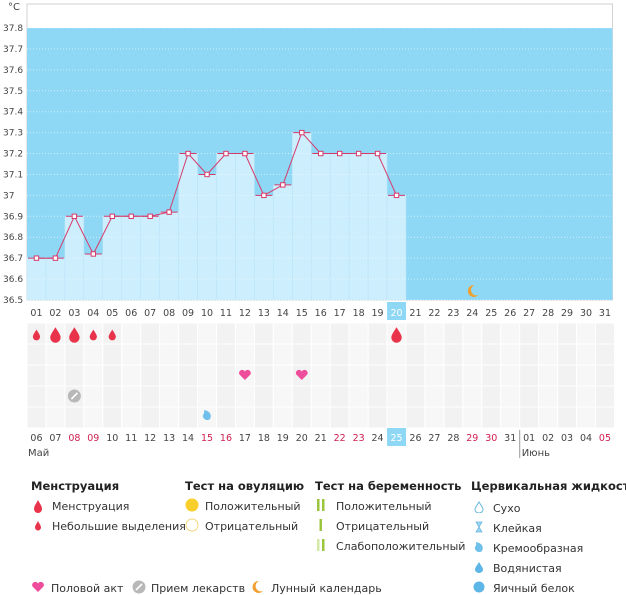  I want to click on menstruation-drop-icon, so click(396, 335).